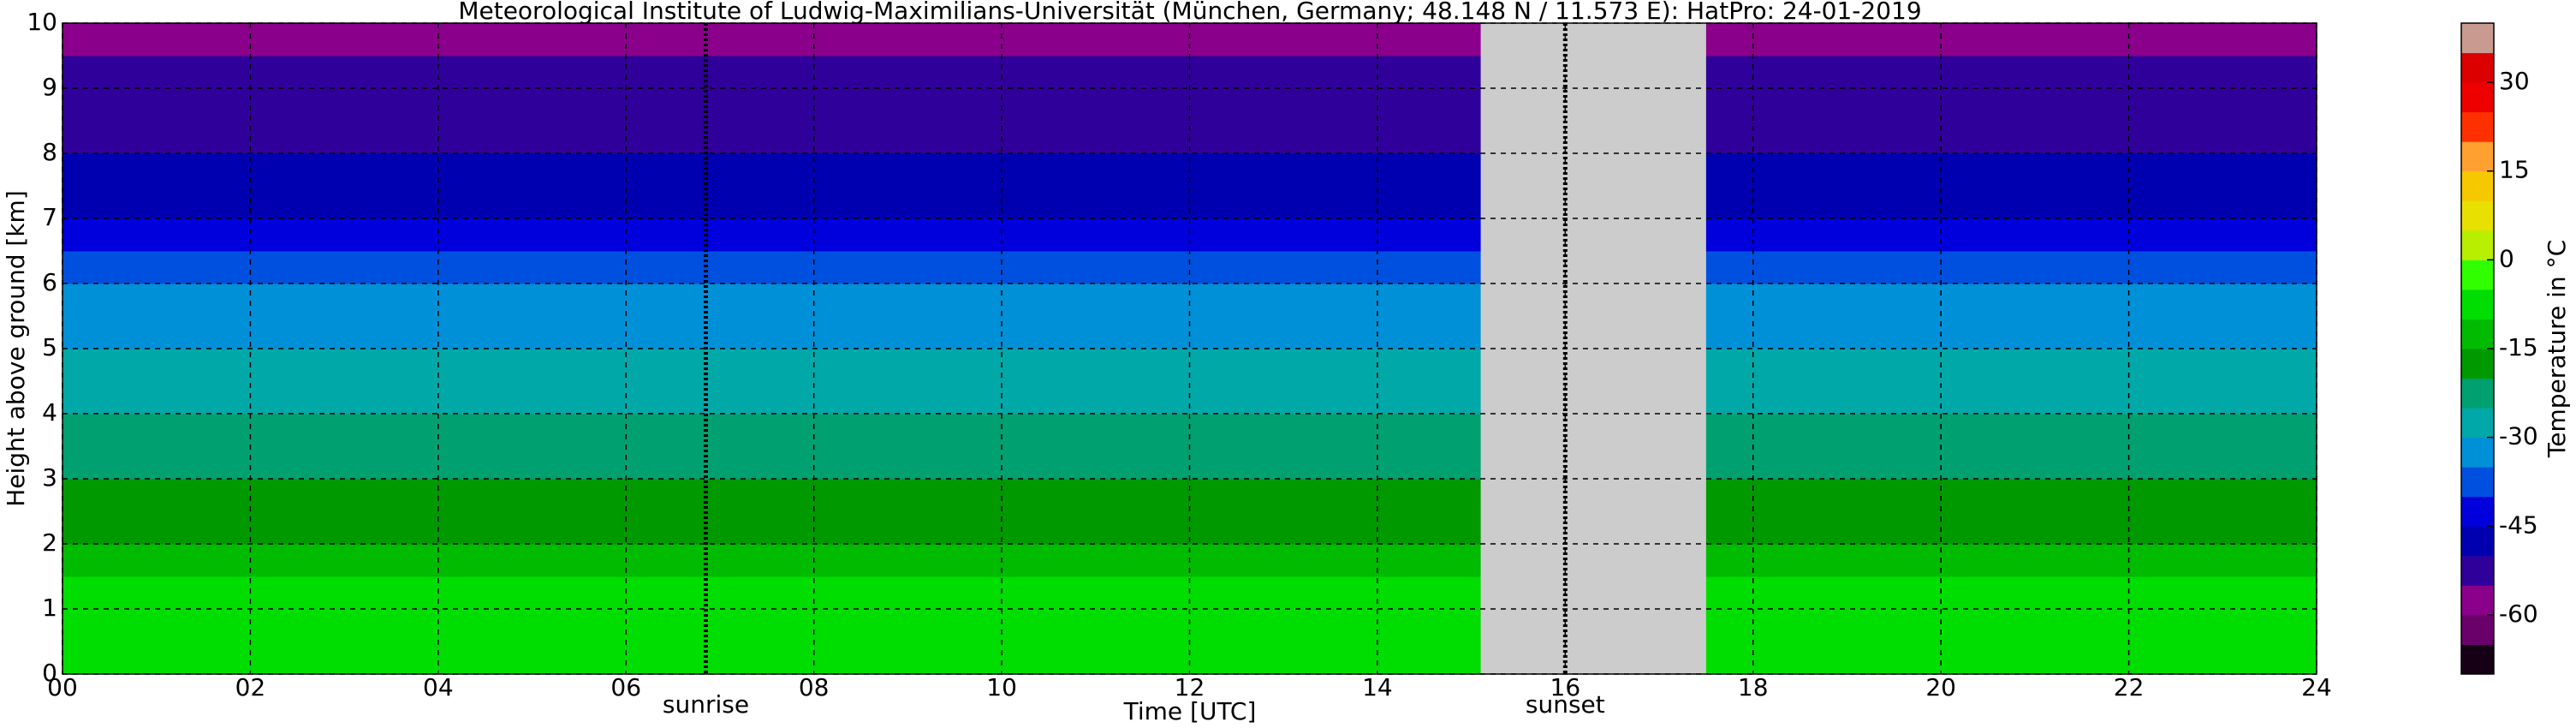 The height and width of the screenshot is (728, 2576). Describe the element at coordinates (625, 687) in the screenshot. I see `x-tick-label: 06` at that location.